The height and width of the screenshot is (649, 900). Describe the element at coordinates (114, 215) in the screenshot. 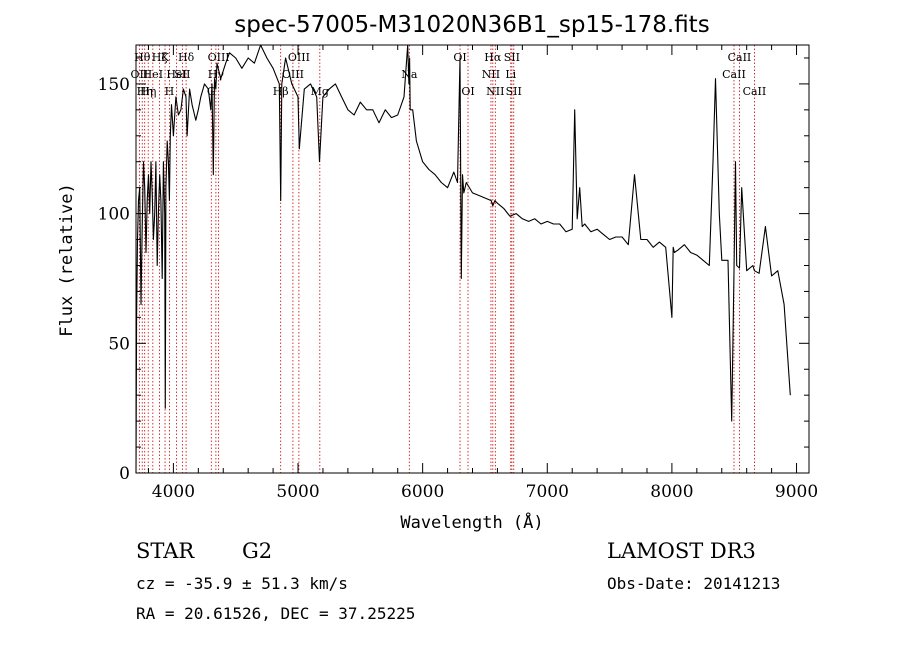

I see `y-tick-label: 100` at that location.